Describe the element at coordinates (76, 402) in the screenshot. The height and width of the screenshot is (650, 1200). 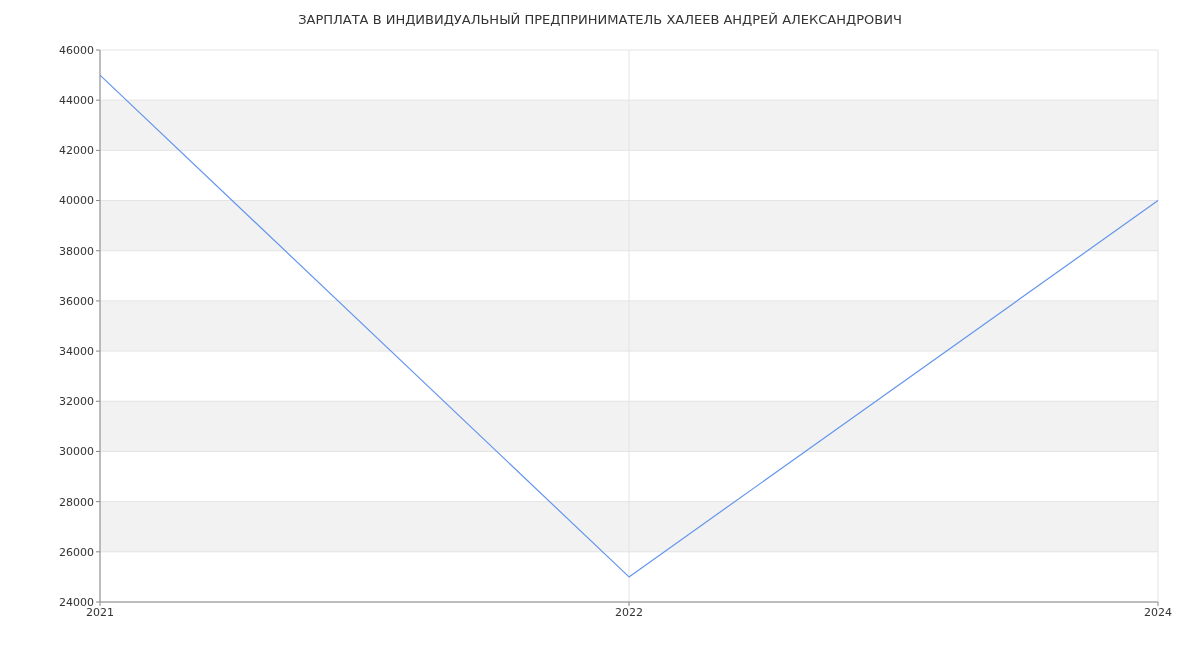
I see `y-tick-label: 32000` at that location.